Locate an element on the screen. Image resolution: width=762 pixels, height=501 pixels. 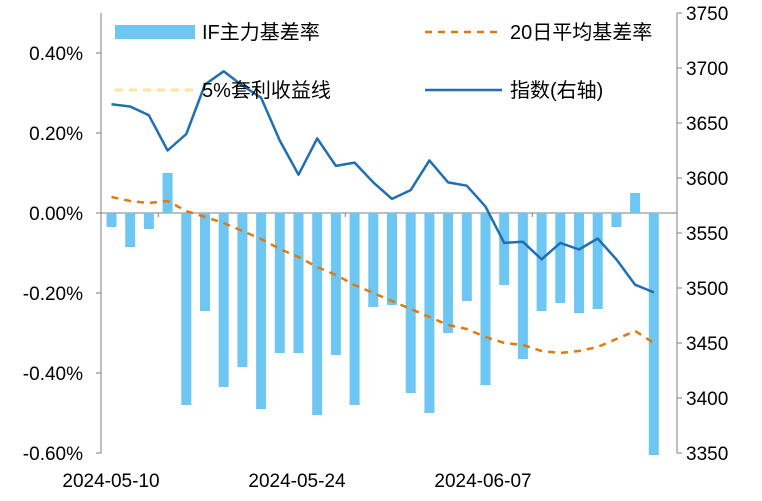
x-tick-label: 2024-06-07 is located at coordinates (482, 481).